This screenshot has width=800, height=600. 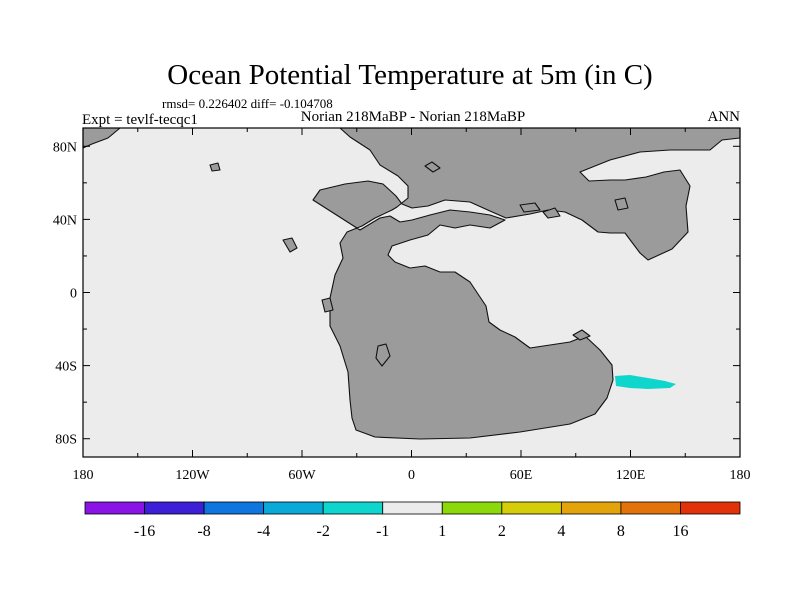 What do you see at coordinates (413, 117) in the screenshot?
I see `comparison-label: Norian 218MaBP - Norian 218MaBP` at bounding box center [413, 117].